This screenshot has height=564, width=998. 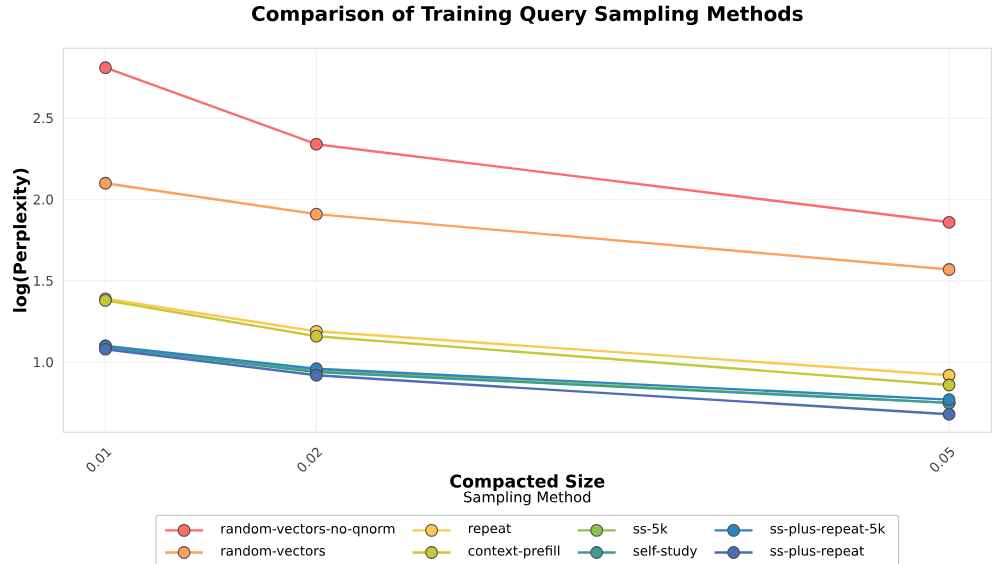 What do you see at coordinates (527, 483) in the screenshot?
I see `x-axis-title: Compacted Size` at bounding box center [527, 483].